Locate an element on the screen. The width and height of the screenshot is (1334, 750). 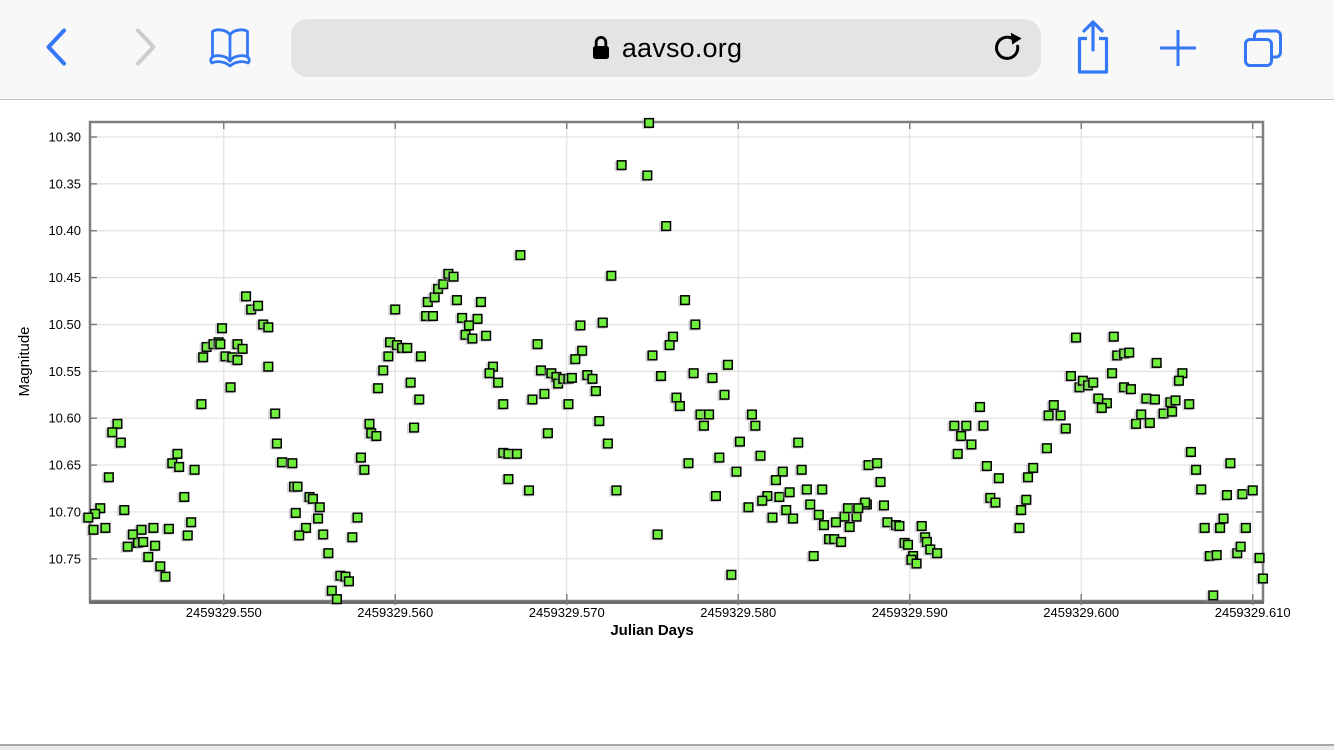
open-book-icon is located at coordinates (230, 48).